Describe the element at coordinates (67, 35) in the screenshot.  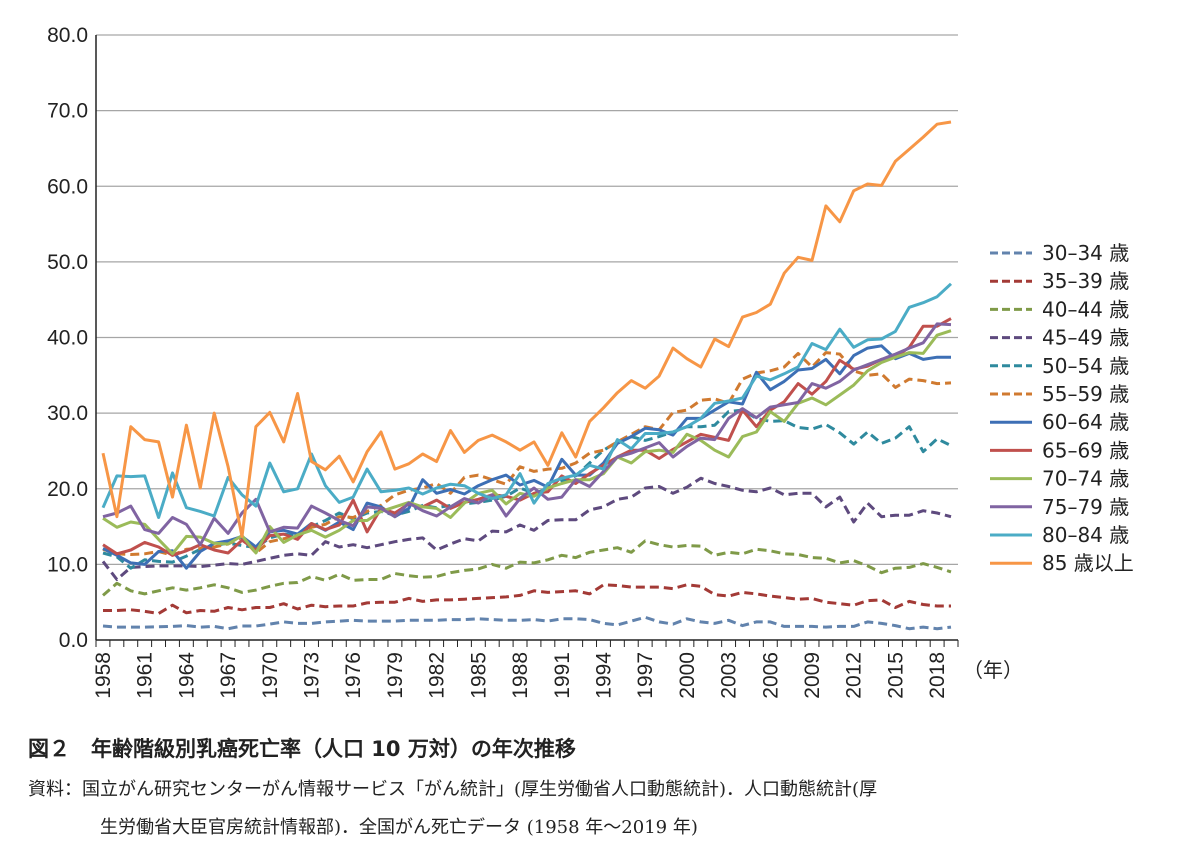
I see `y-tick-label: 80.0` at that location.